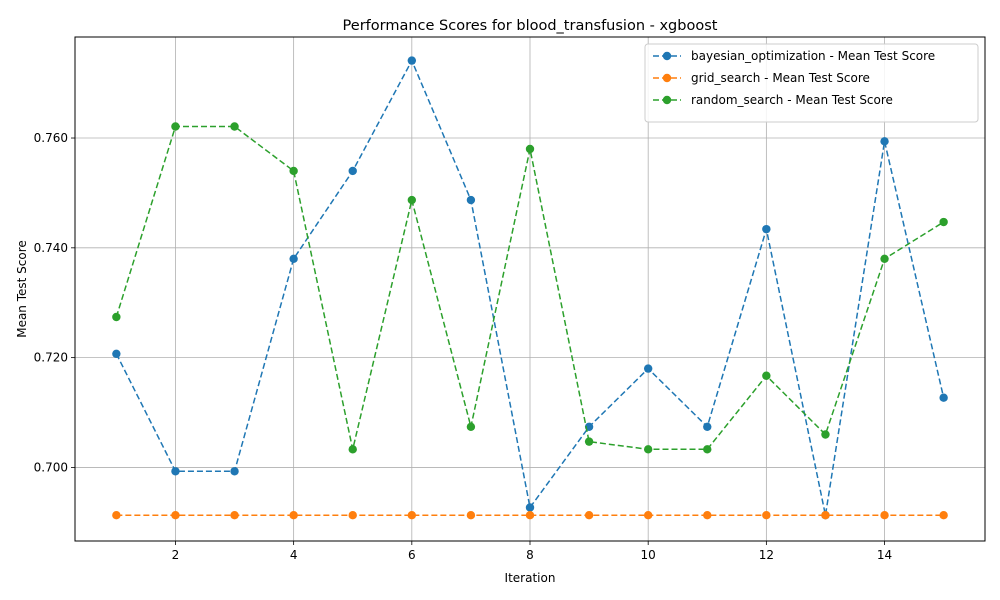  I want to click on x-tick-label: 2, so click(176, 555).